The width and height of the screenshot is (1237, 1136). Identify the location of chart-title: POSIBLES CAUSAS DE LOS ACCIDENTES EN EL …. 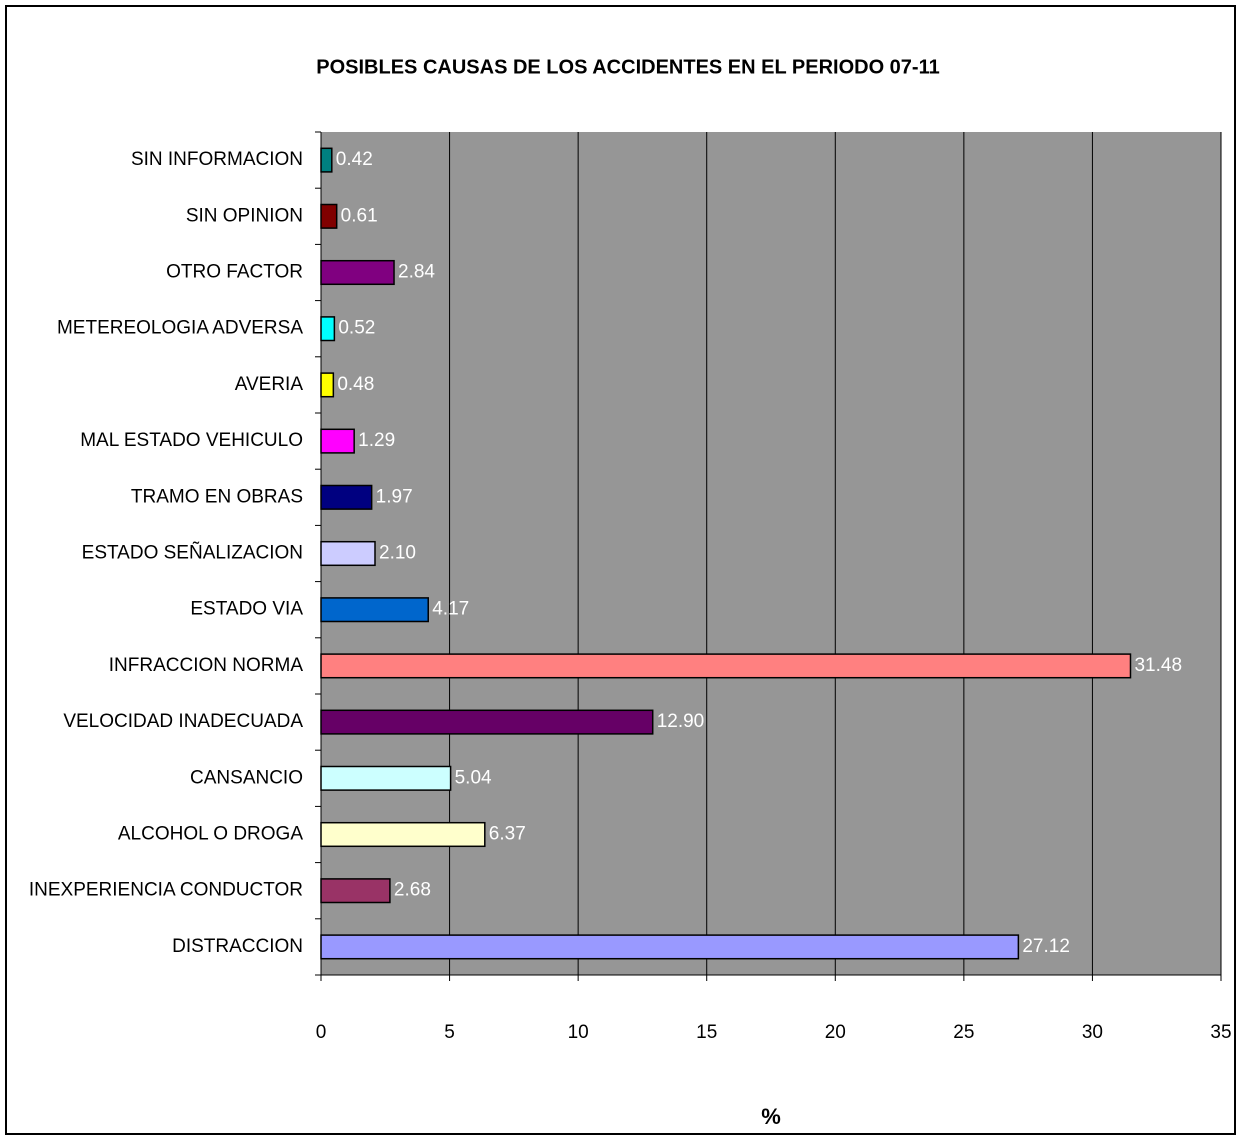
(627, 67).